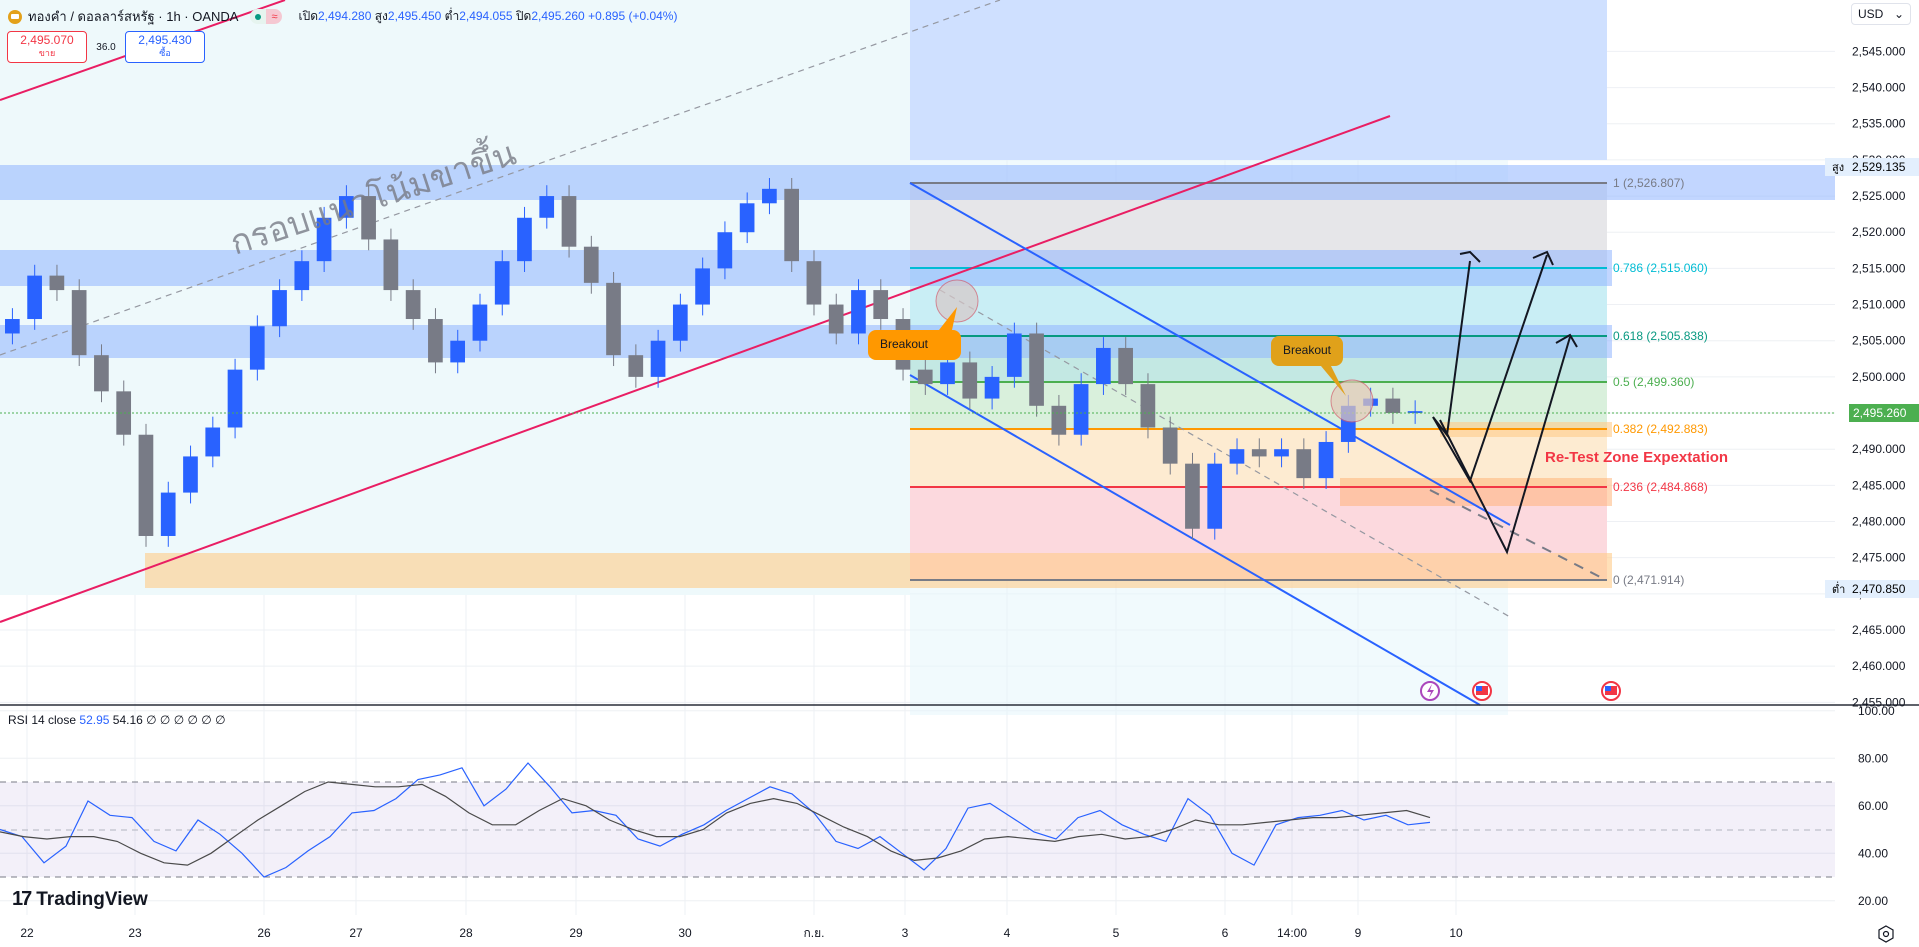 This screenshot has width=1919, height=947. What do you see at coordinates (1879, 196) in the screenshot?
I see `svg-text: 2,525.000` at bounding box center [1879, 196].